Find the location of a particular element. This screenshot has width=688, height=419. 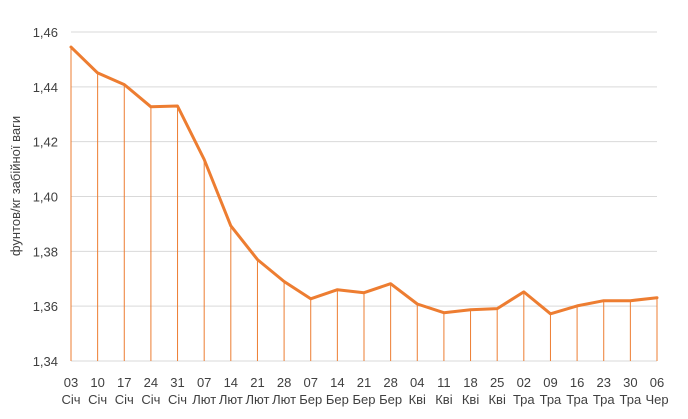

x-tick-label-day: 24 is located at coordinates (151, 382).